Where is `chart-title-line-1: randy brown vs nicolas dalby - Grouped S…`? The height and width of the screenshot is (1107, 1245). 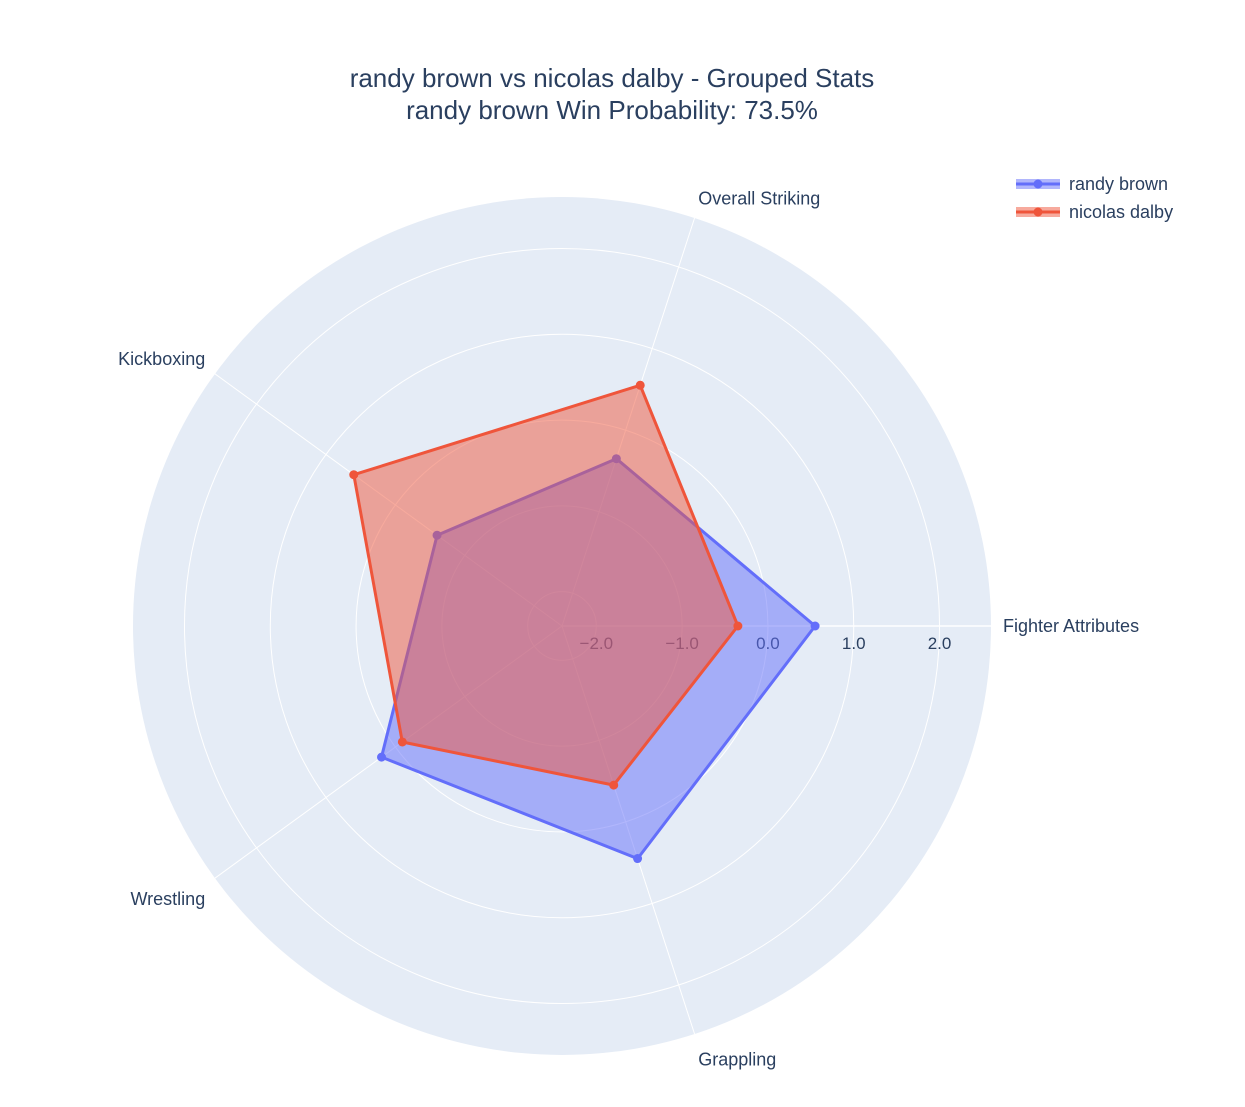
chart-title-line-1: randy brown vs nicolas dalby - Grouped S… is located at coordinates (612, 78).